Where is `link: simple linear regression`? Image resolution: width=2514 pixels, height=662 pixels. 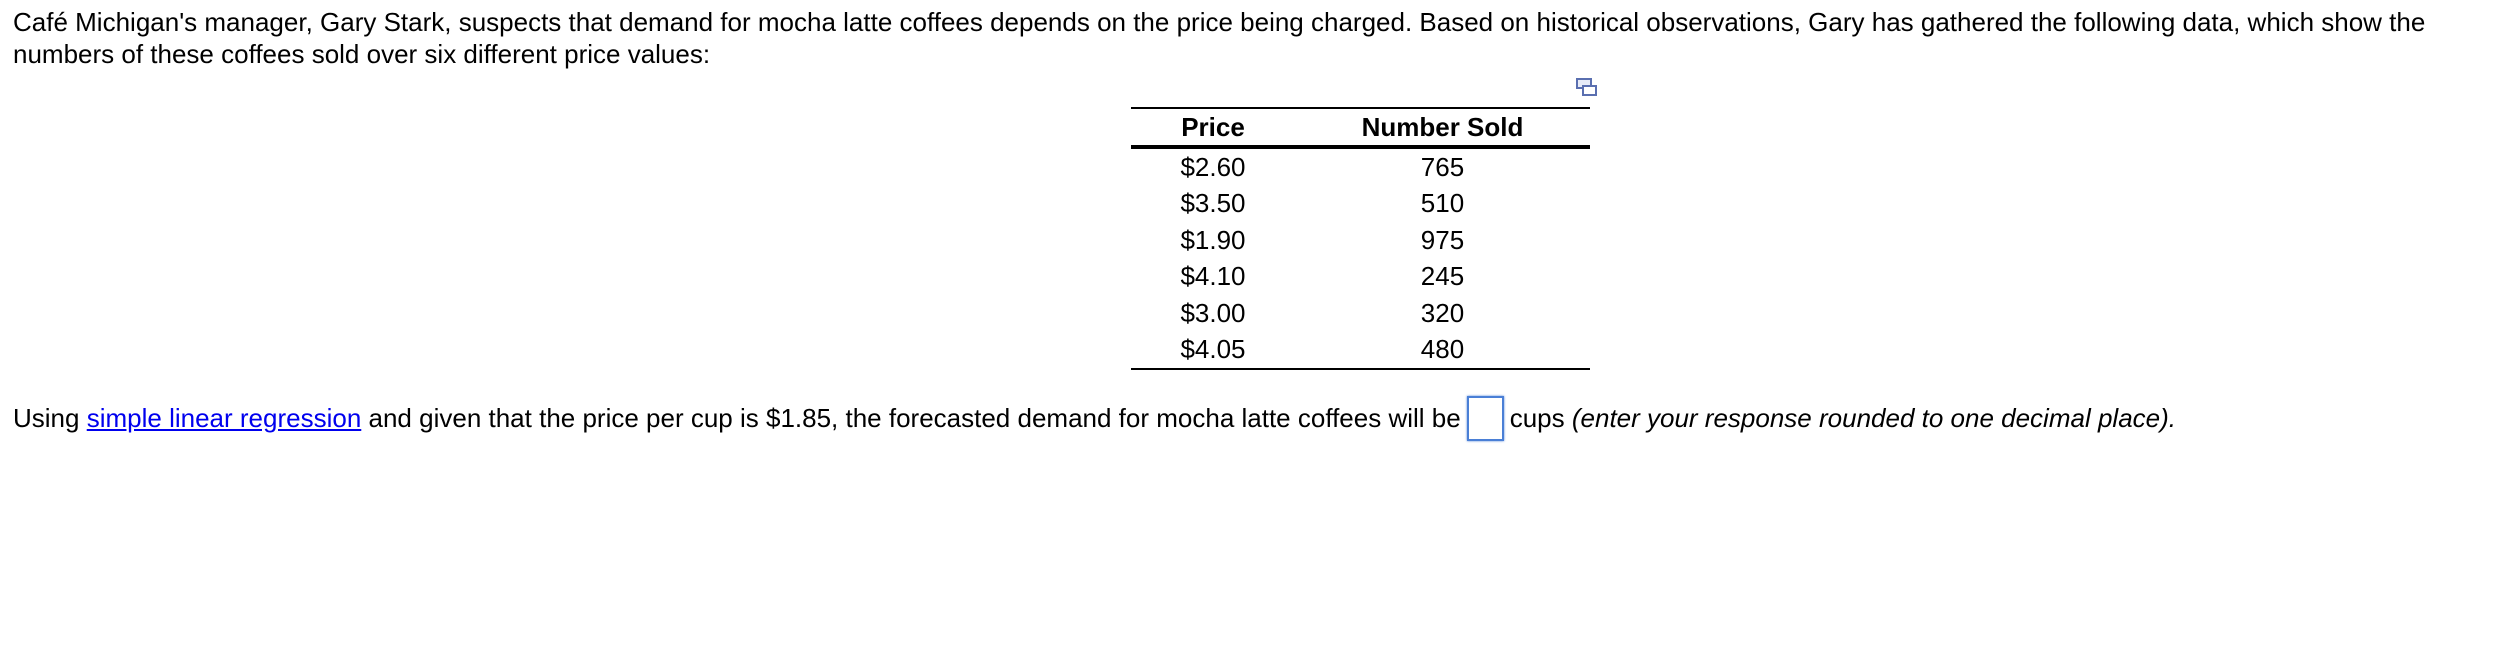
link: simple linear regression is located at coordinates (224, 418).